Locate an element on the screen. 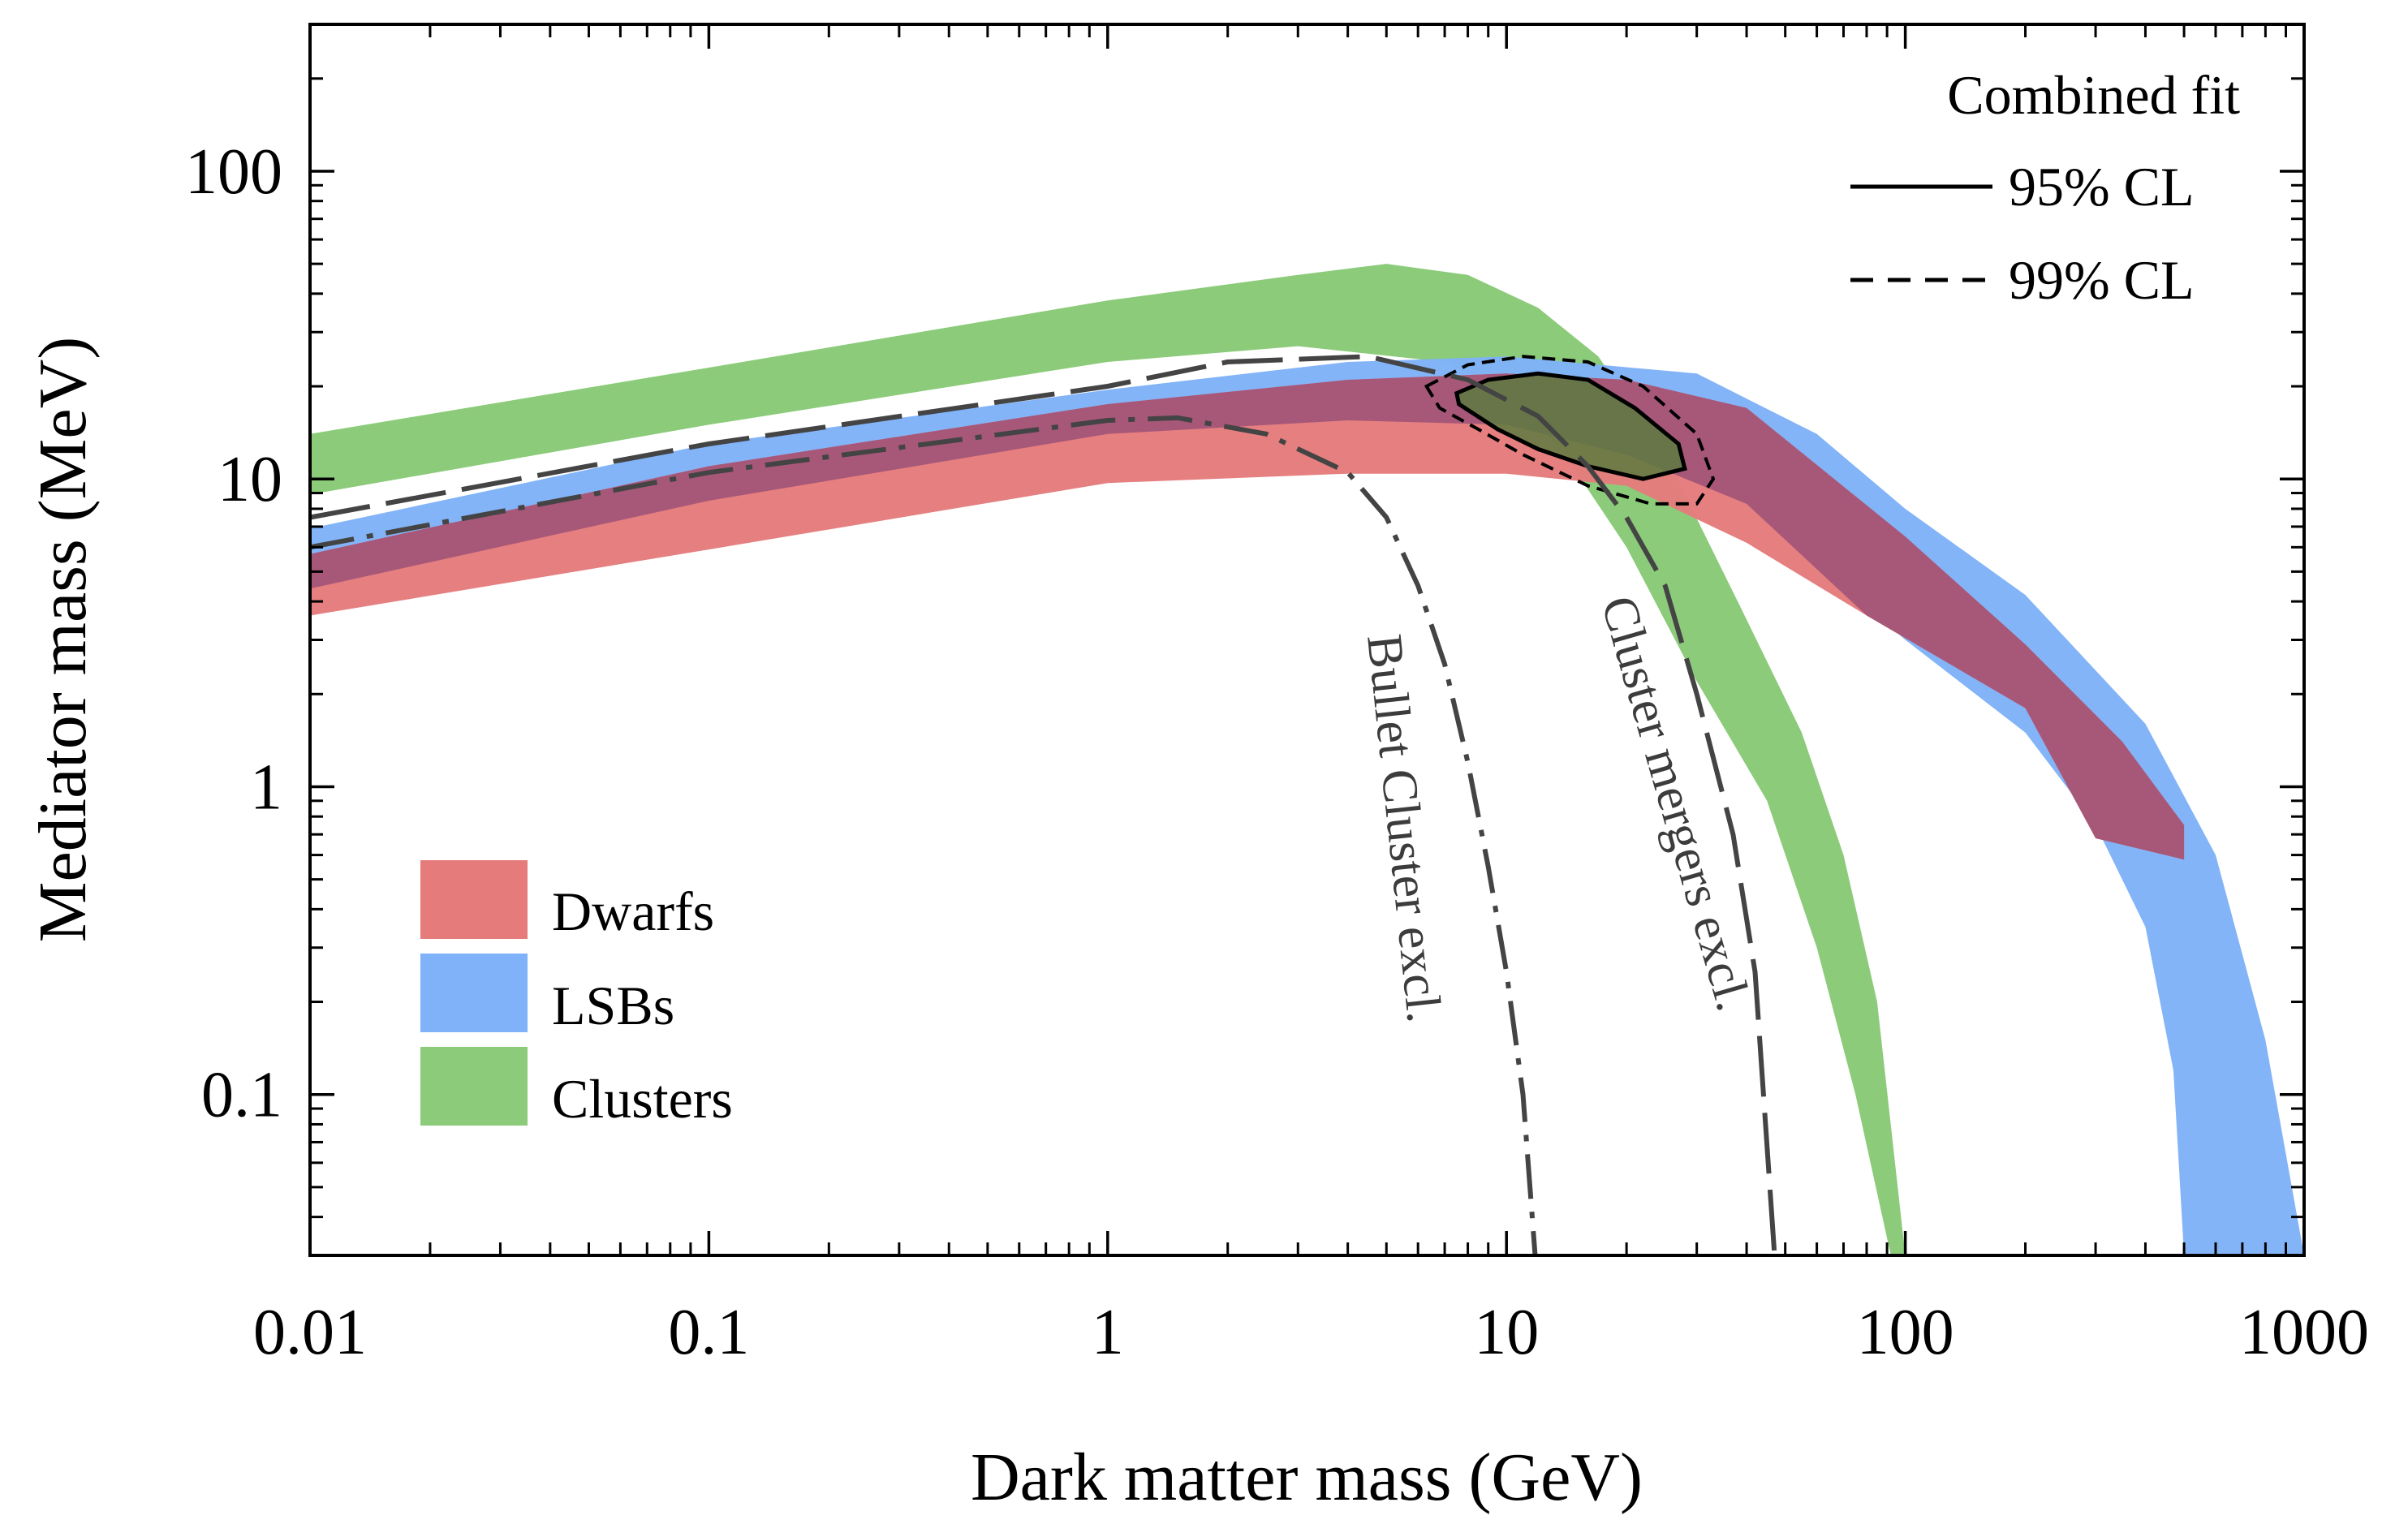 This screenshot has height=1537, width=2408. x-axis-title: Dark matter mass (GeV) is located at coordinates (1307, 1478).